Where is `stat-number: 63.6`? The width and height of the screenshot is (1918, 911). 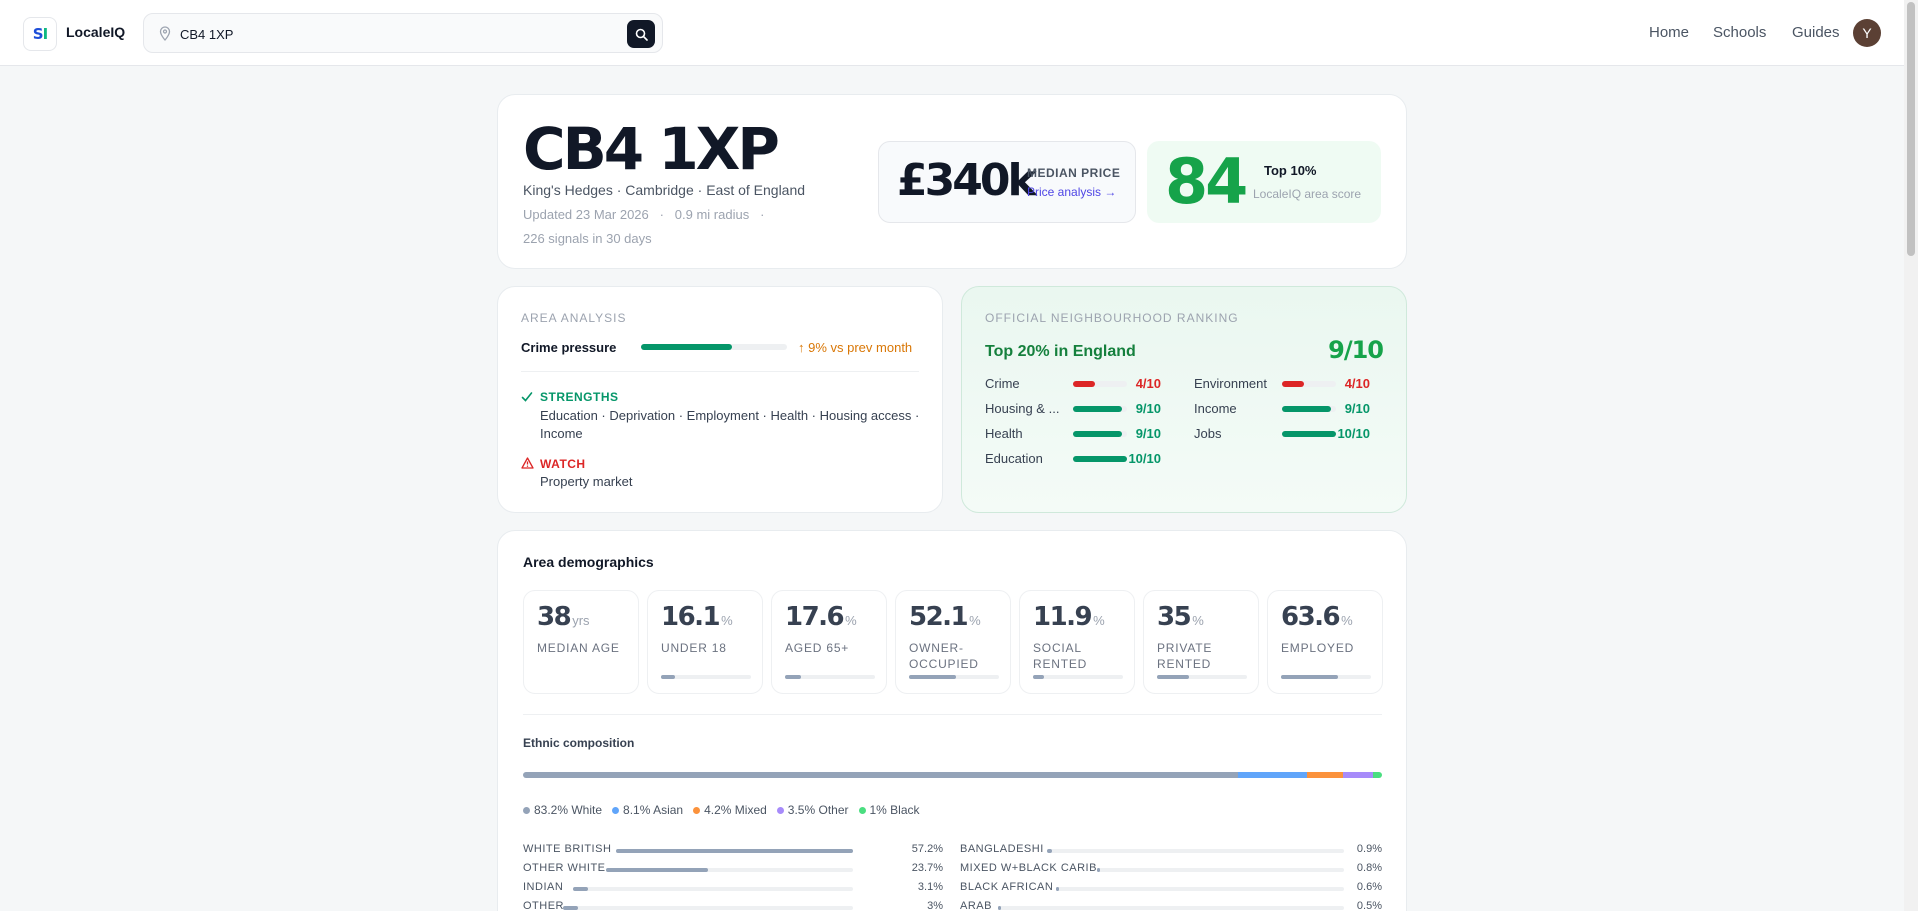
stat-number: 63.6 is located at coordinates (1311, 617).